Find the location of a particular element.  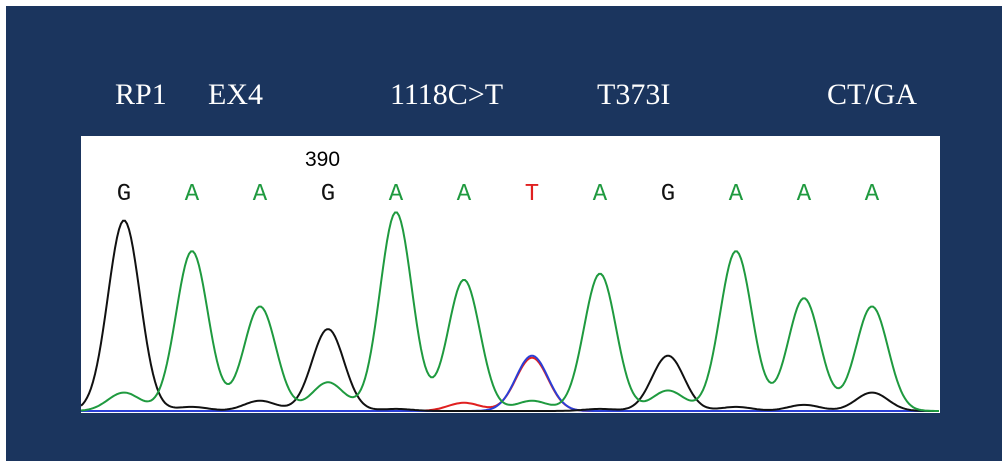

trace-t-channel is located at coordinates (510, 384).